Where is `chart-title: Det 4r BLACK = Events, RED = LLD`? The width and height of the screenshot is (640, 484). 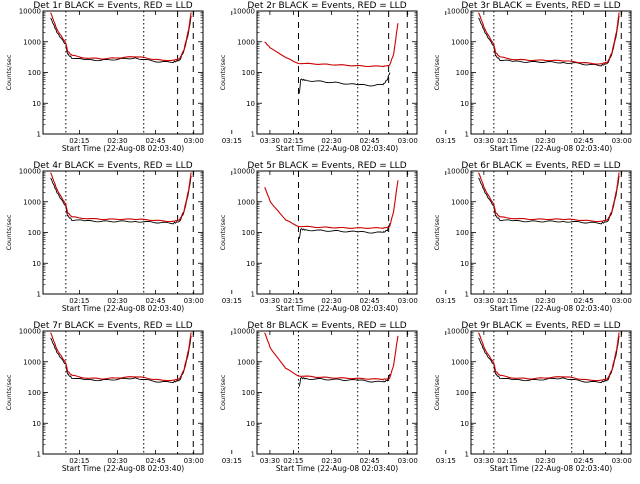 chart-title: Det 4r BLACK = Events, RED = LLD is located at coordinates (112, 166).